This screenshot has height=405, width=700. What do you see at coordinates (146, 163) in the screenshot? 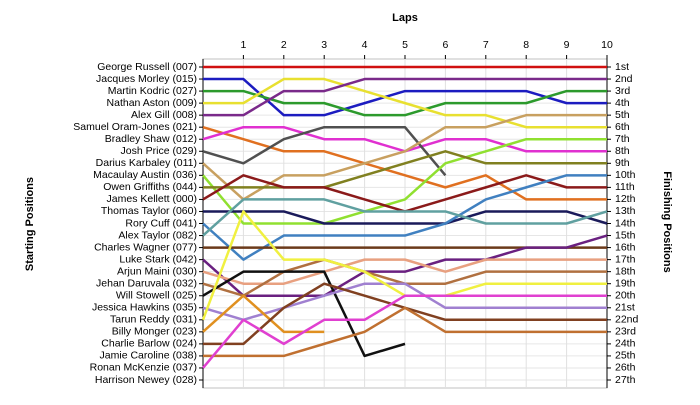
I see `driver-label: Darius Karbaley (011)` at bounding box center [146, 163].